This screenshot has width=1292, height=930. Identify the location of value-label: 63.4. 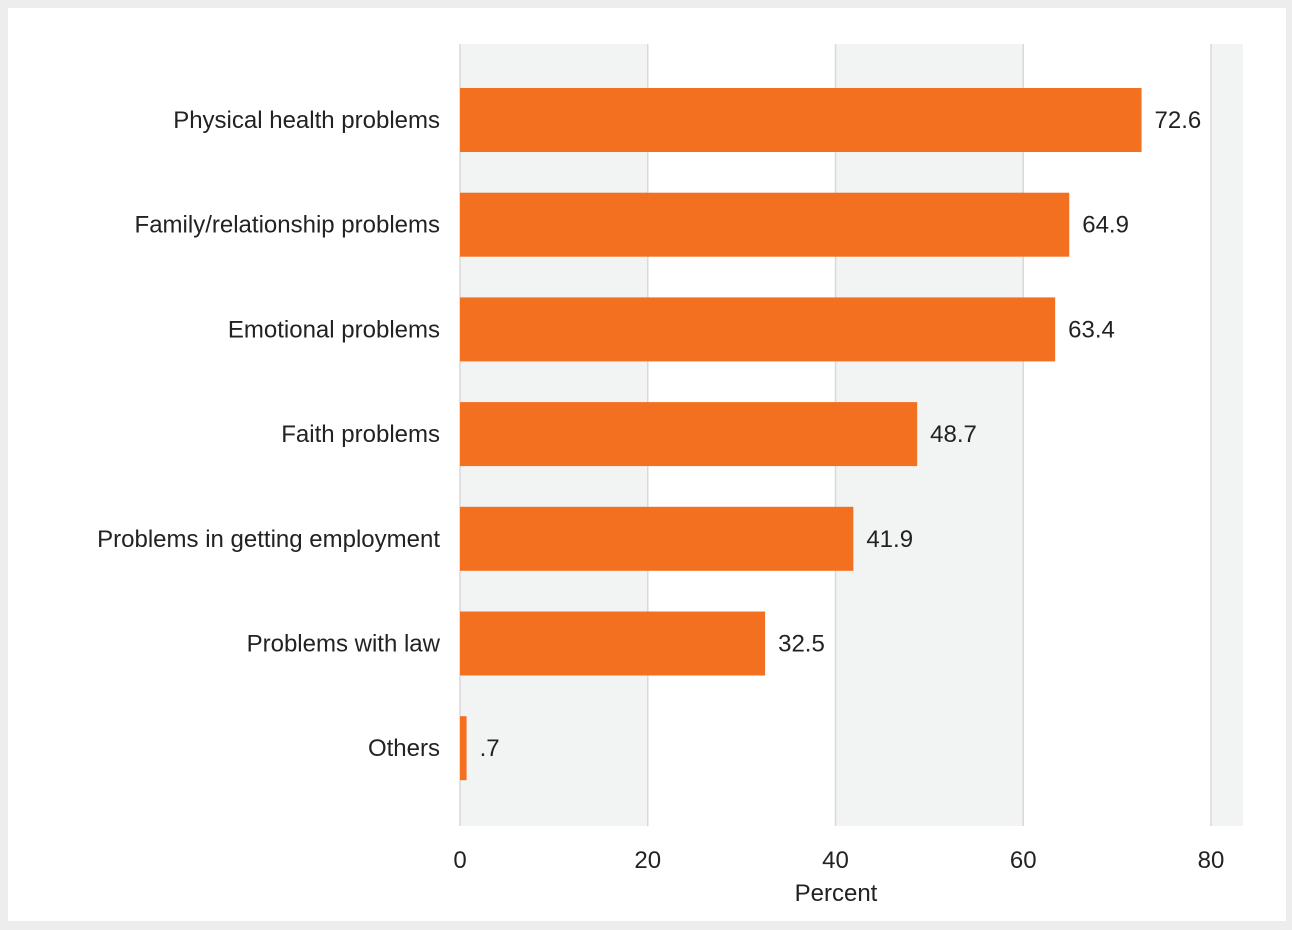
(1091, 329).